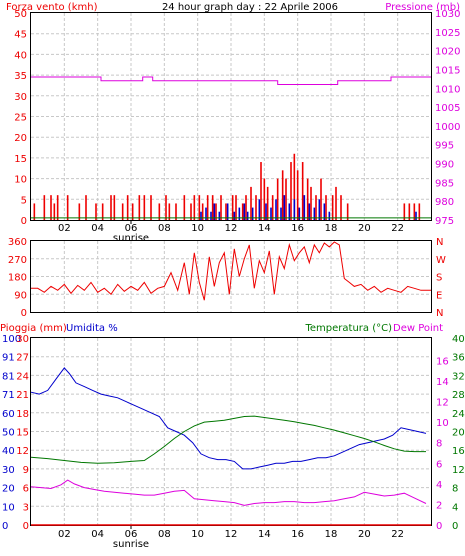 The height and width of the screenshot is (556, 465). I want to click on pressure-tick-label: 1030, so click(447, 14).